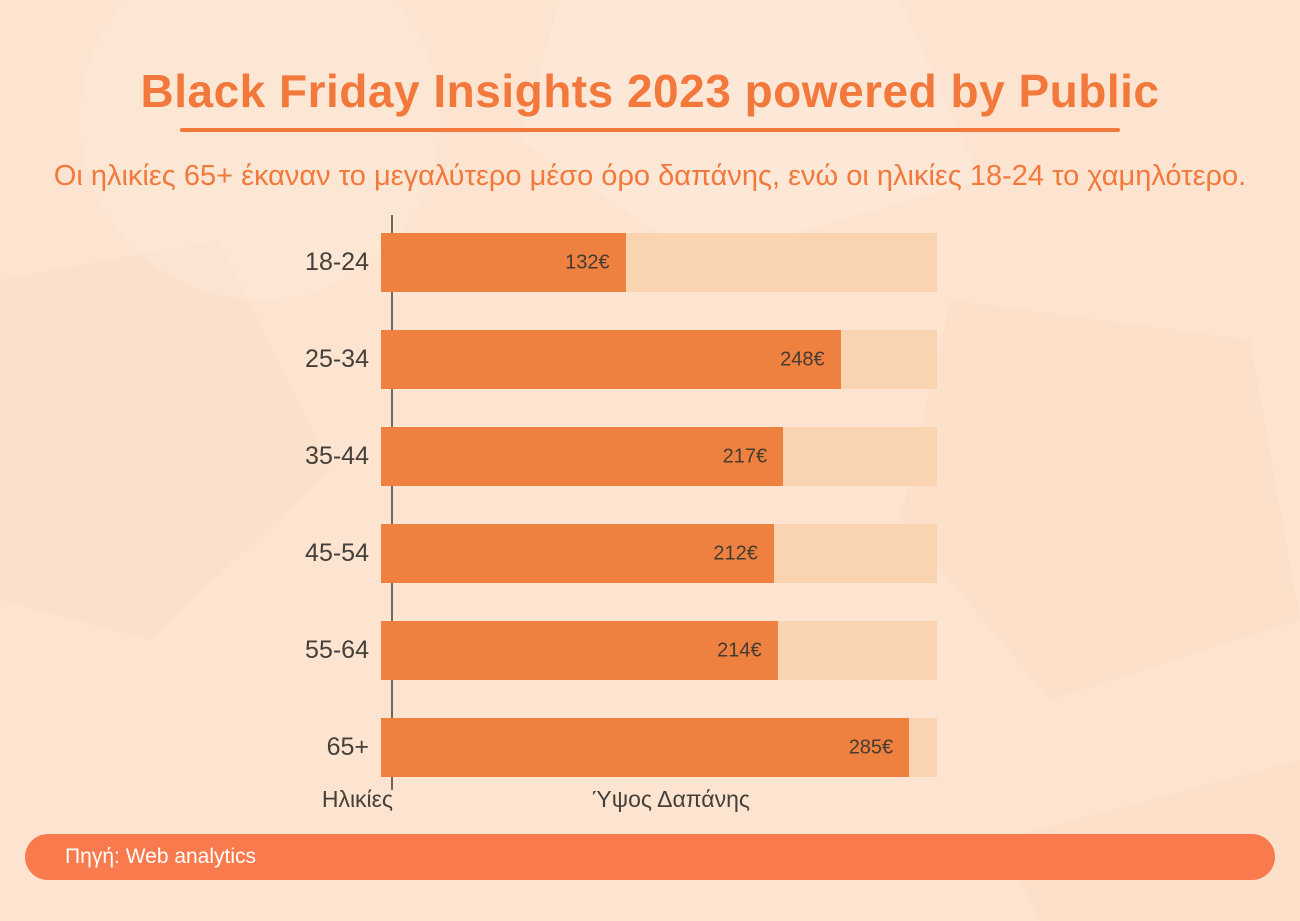 This screenshot has width=1300, height=921. I want to click on bar-row-25-34: 25-34 248€, so click(609, 359).